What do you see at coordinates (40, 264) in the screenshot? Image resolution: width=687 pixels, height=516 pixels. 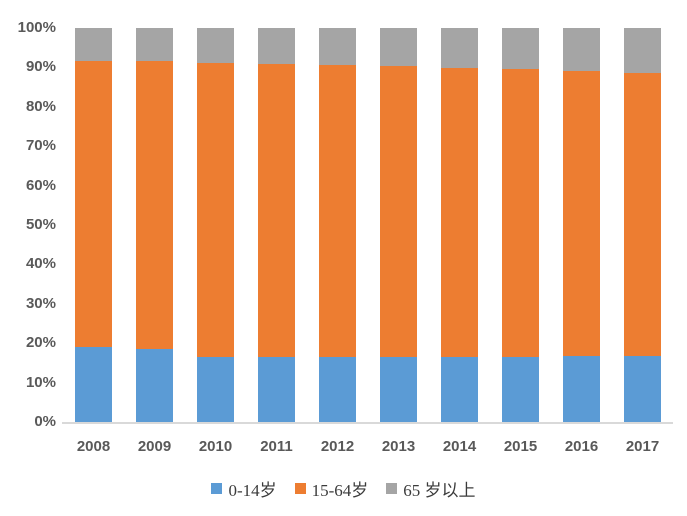 I see `y-tick-label: 40%` at bounding box center [40, 264].